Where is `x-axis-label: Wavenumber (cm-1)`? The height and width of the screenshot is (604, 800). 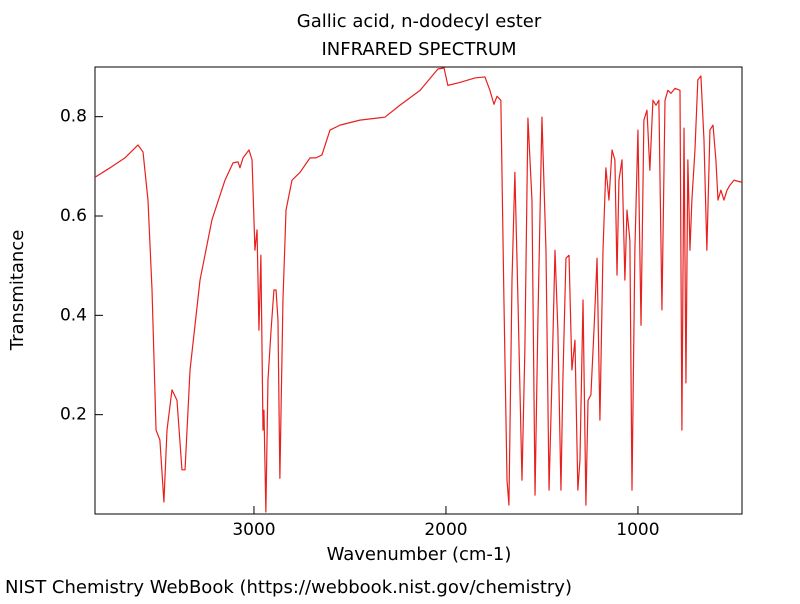 x-axis-label: Wavenumber (cm-1) is located at coordinates (419, 554).